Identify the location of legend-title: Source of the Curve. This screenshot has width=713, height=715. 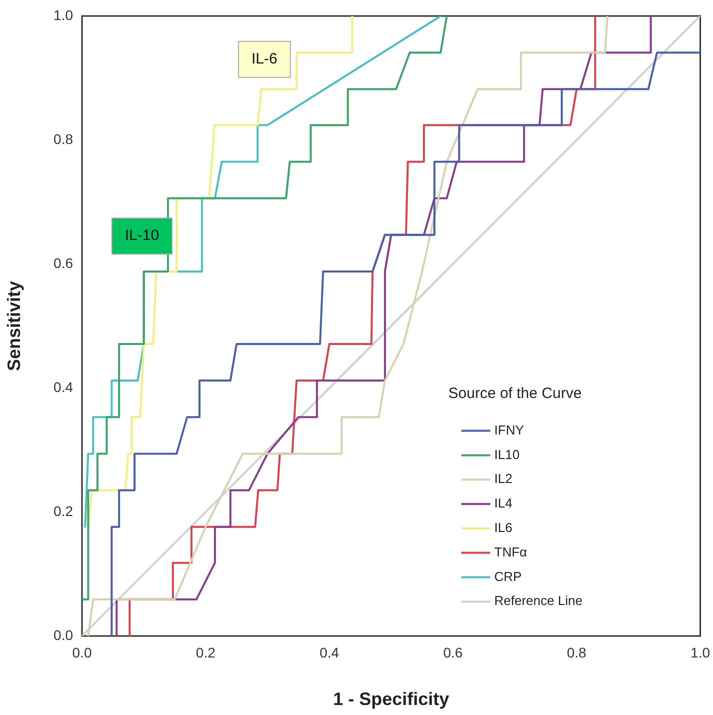
(515, 393).